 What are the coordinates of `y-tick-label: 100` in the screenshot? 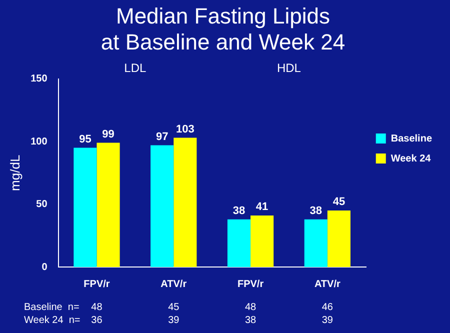 It's located at (39, 142).